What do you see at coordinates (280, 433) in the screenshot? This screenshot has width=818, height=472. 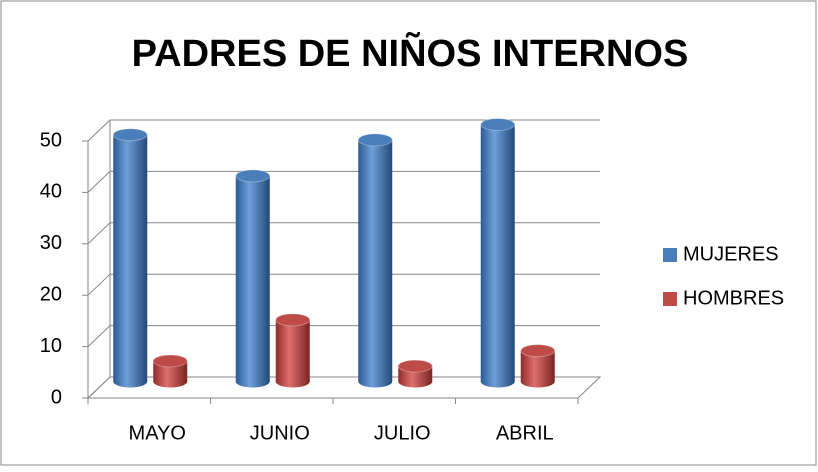 I see `x-tick-label: JUNIO` at bounding box center [280, 433].